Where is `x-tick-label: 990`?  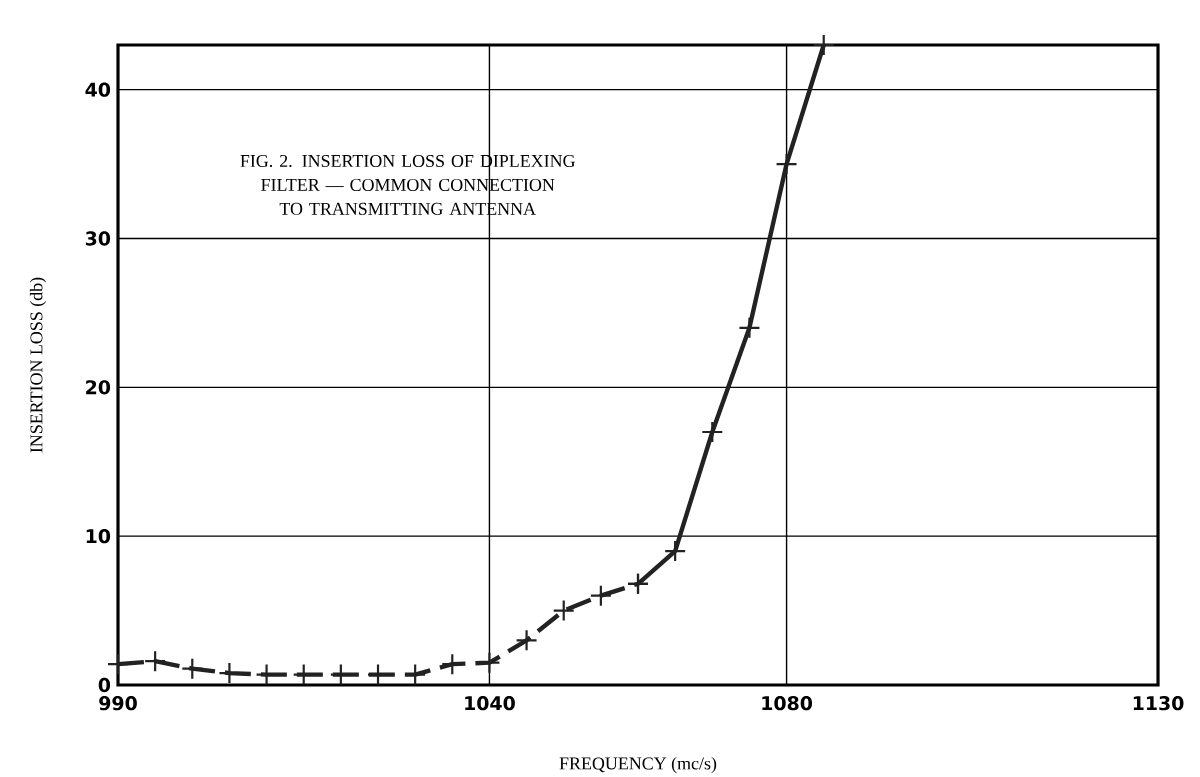
x-tick-label: 990 is located at coordinates (118, 703).